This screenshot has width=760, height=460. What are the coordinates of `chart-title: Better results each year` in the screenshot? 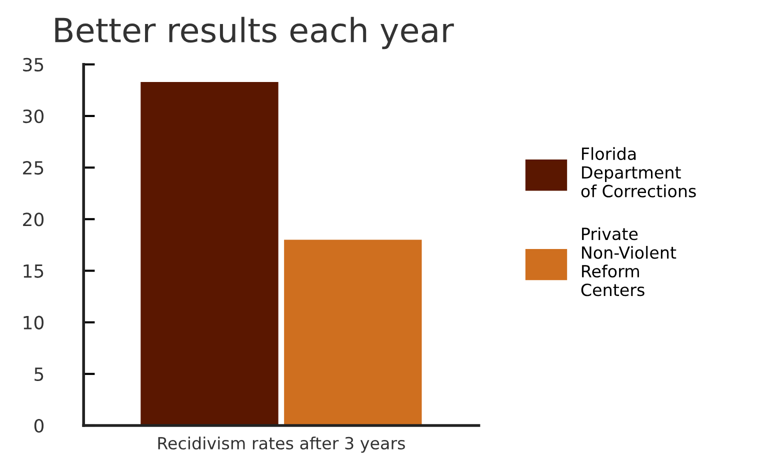 It's located at (254, 33).